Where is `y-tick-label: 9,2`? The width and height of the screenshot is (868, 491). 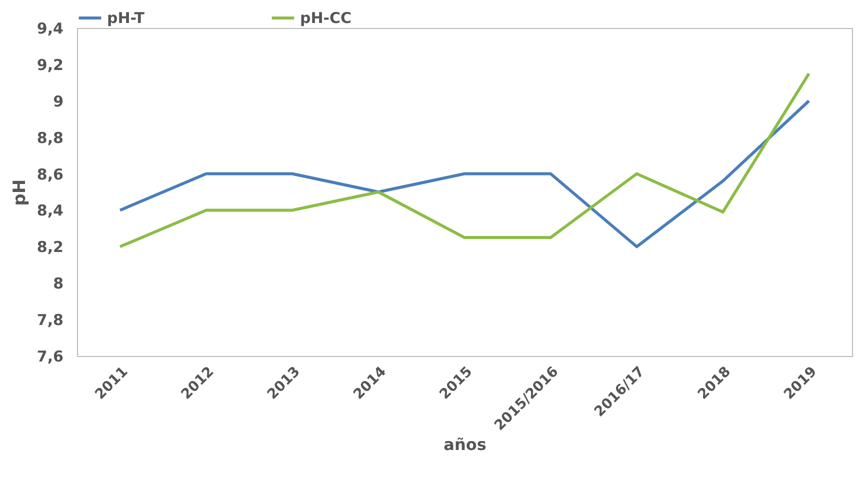
y-tick-label: 9,2 is located at coordinates (50, 65).